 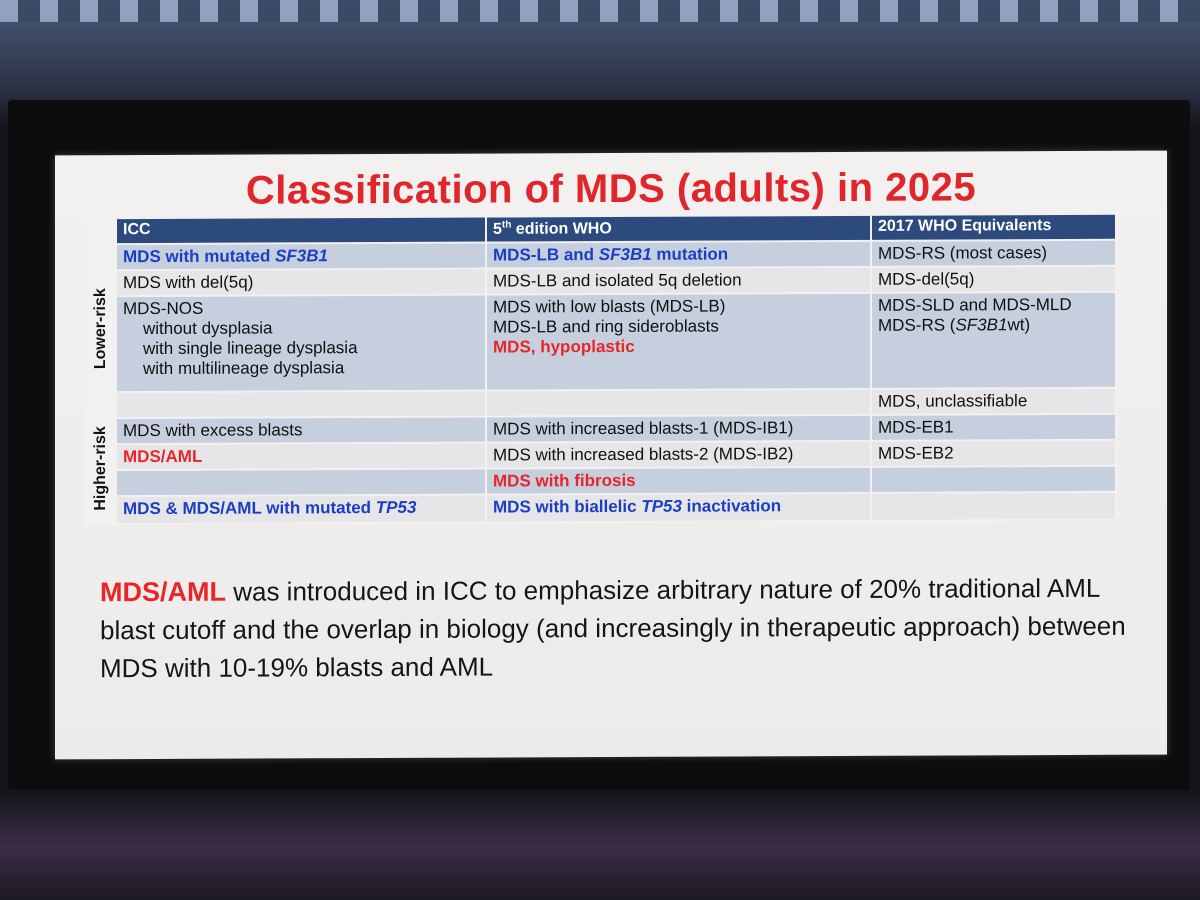 What do you see at coordinates (546, 255) in the screenshot?
I see `cell-text: MDS-LB and` at bounding box center [546, 255].